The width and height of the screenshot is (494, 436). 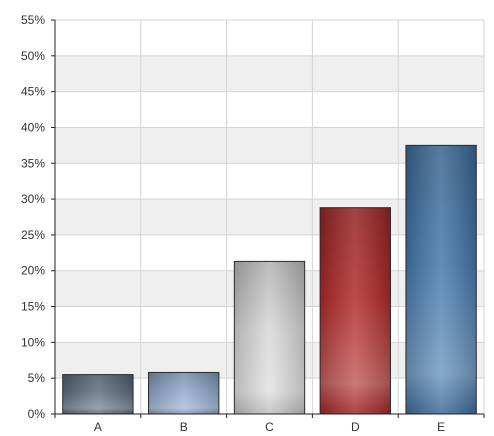 What do you see at coordinates (33, 127) in the screenshot?
I see `y-tick-label: 40%` at bounding box center [33, 127].